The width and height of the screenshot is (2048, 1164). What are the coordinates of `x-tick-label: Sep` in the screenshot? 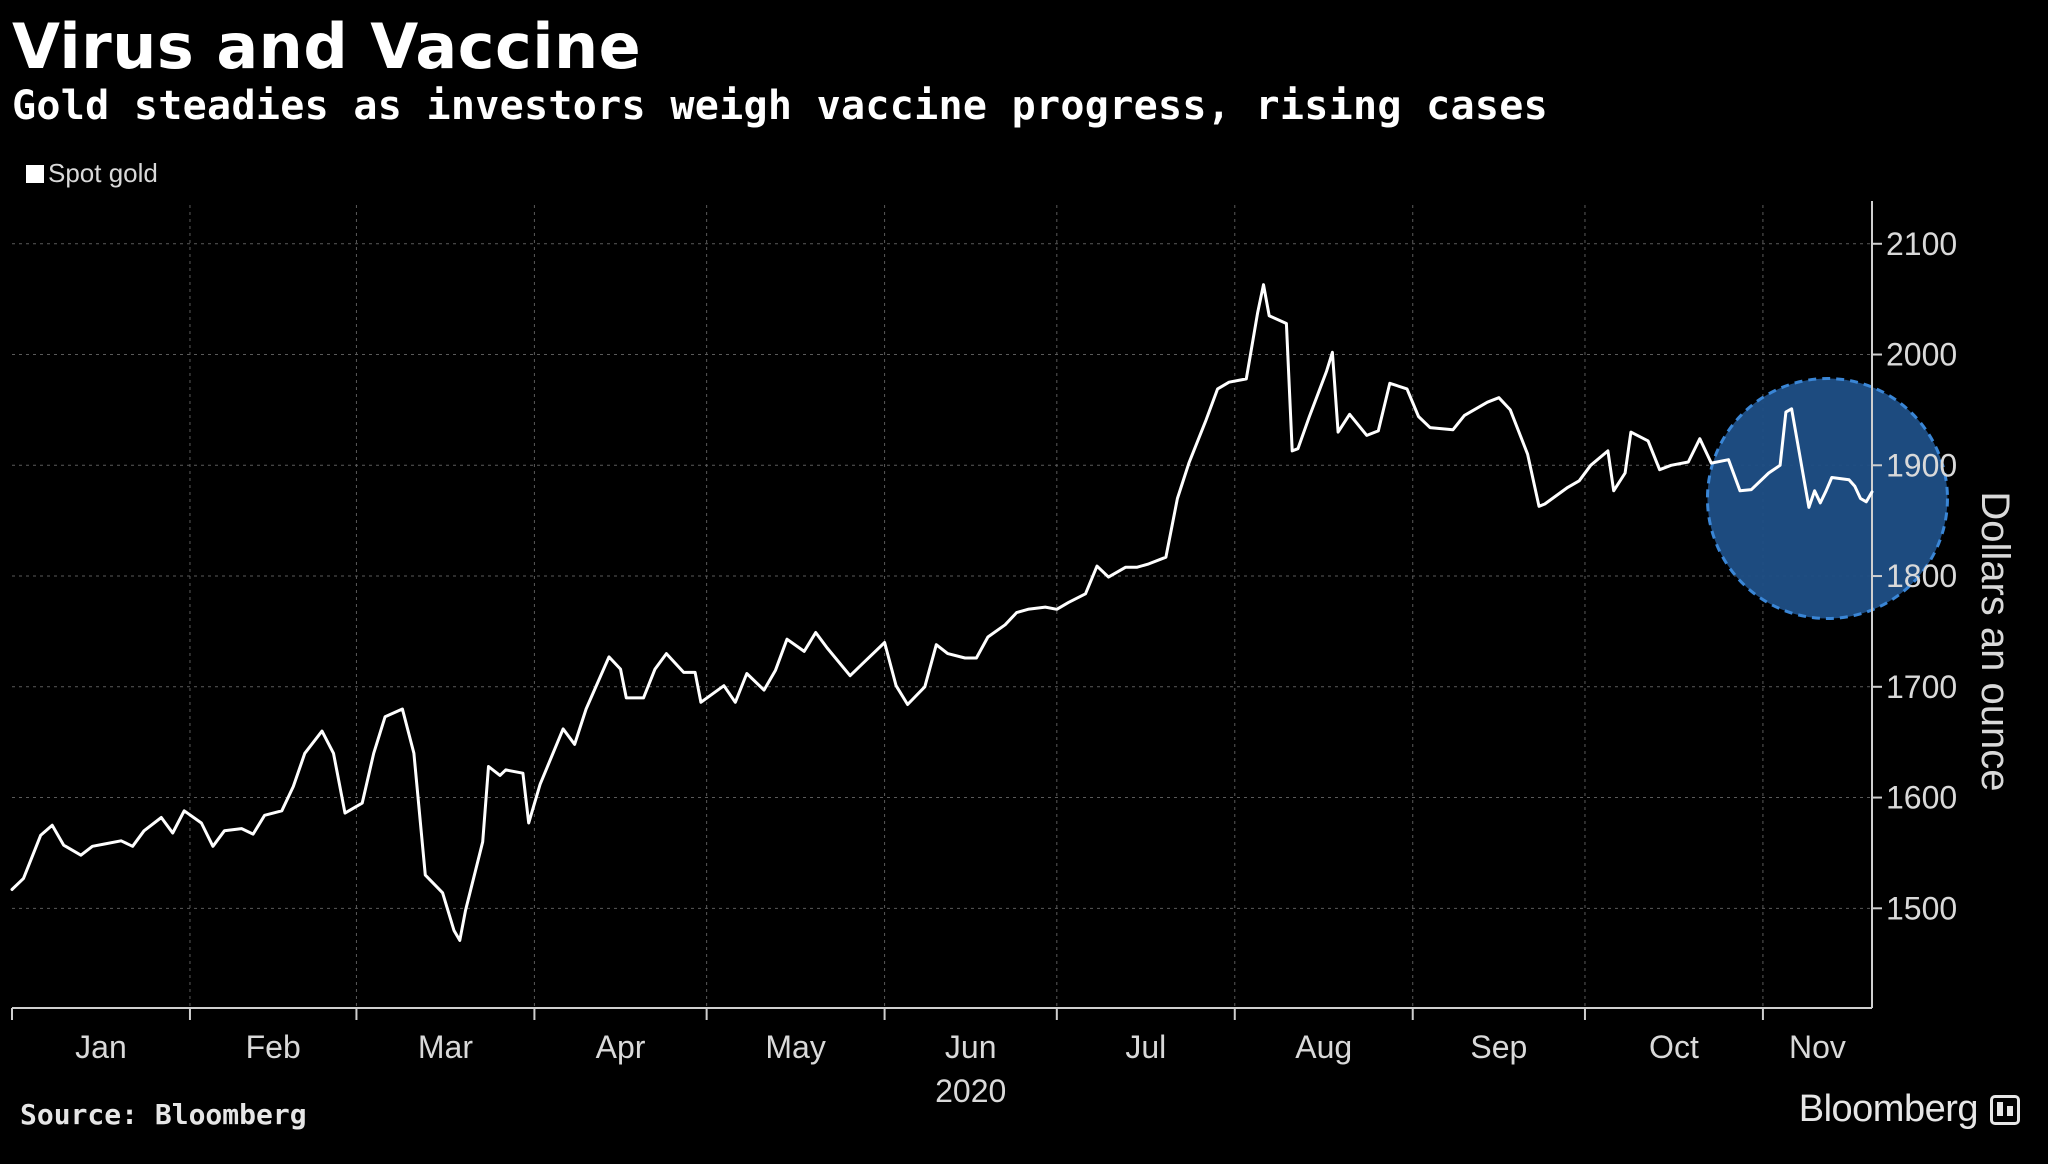 It's located at (1498, 1047).